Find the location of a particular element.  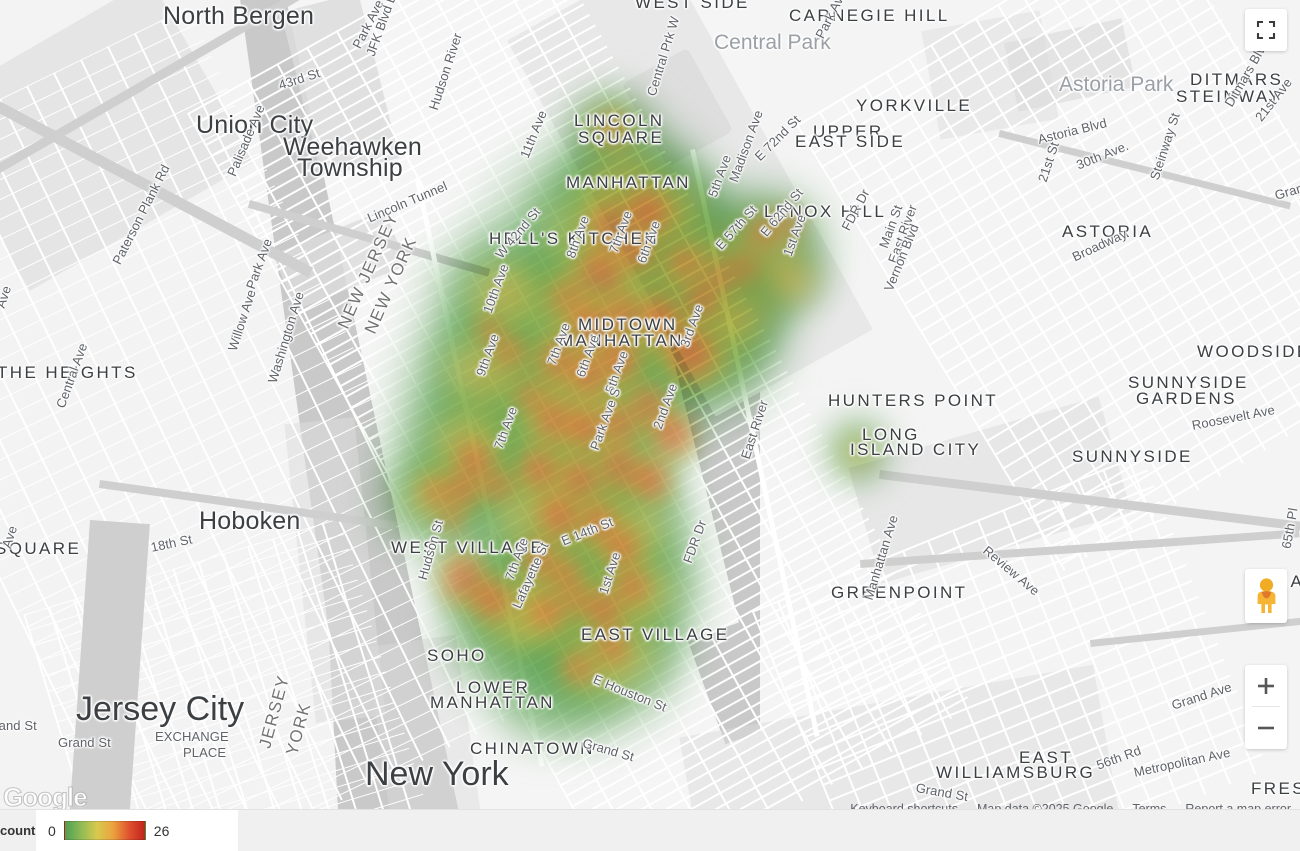

zoom-divider is located at coordinates (1266, 706).